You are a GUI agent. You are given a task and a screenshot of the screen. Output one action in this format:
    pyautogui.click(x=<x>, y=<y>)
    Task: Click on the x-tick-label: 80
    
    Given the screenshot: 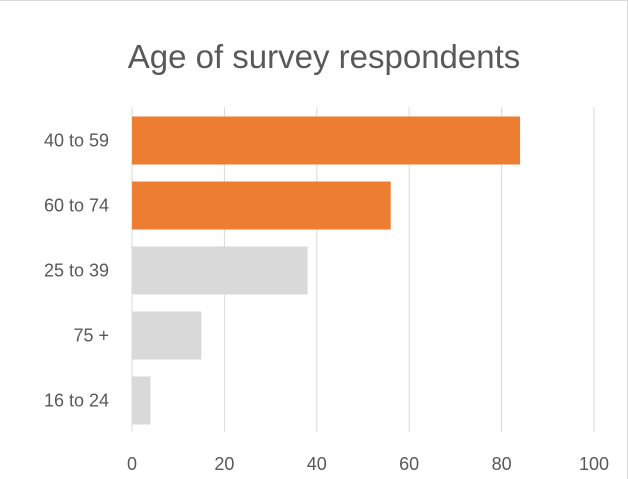 What is the action you would take?
    pyautogui.click(x=502, y=464)
    